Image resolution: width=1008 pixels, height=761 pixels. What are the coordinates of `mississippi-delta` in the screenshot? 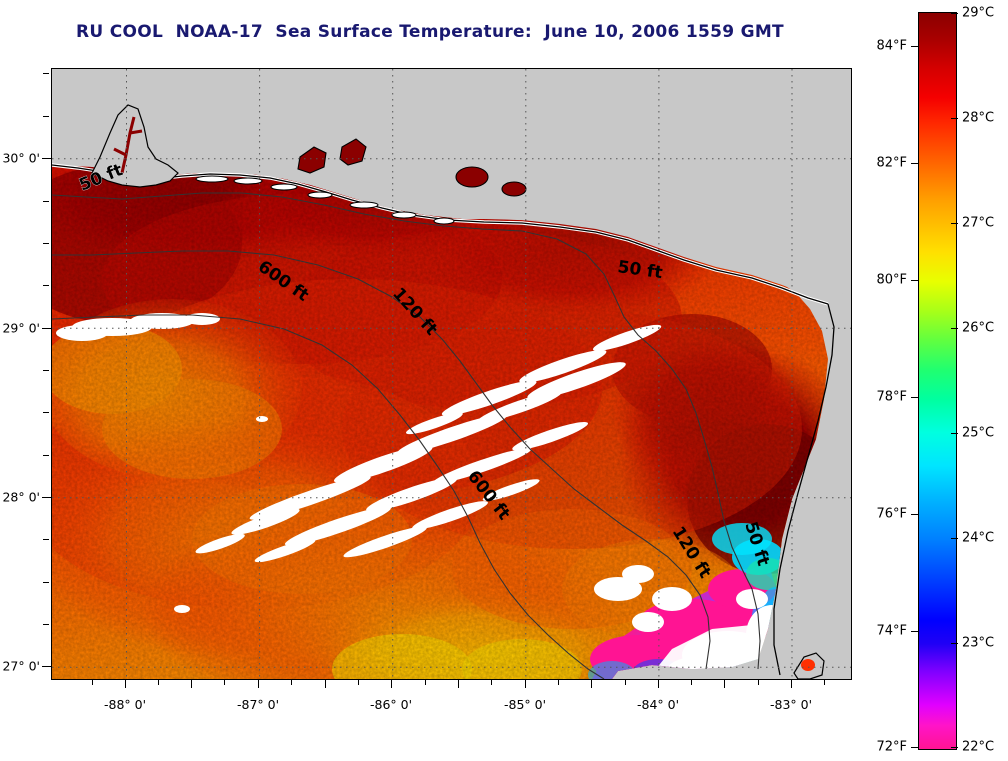 It's located at (135, 146).